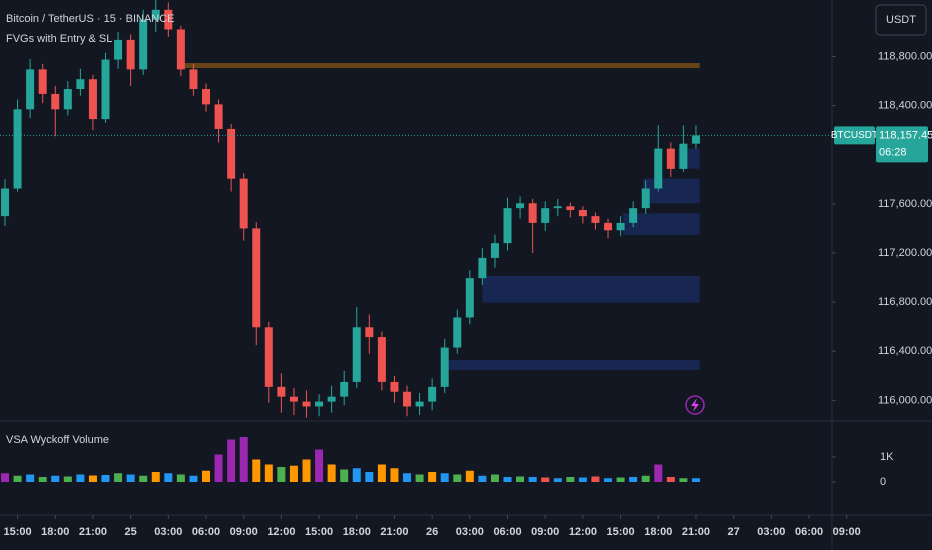 This screenshot has width=932, height=550. Describe the element at coordinates (90, 19) in the screenshot. I see `symbol-title: Bitcoin / TetherUS · 15 · BINANCE` at that location.